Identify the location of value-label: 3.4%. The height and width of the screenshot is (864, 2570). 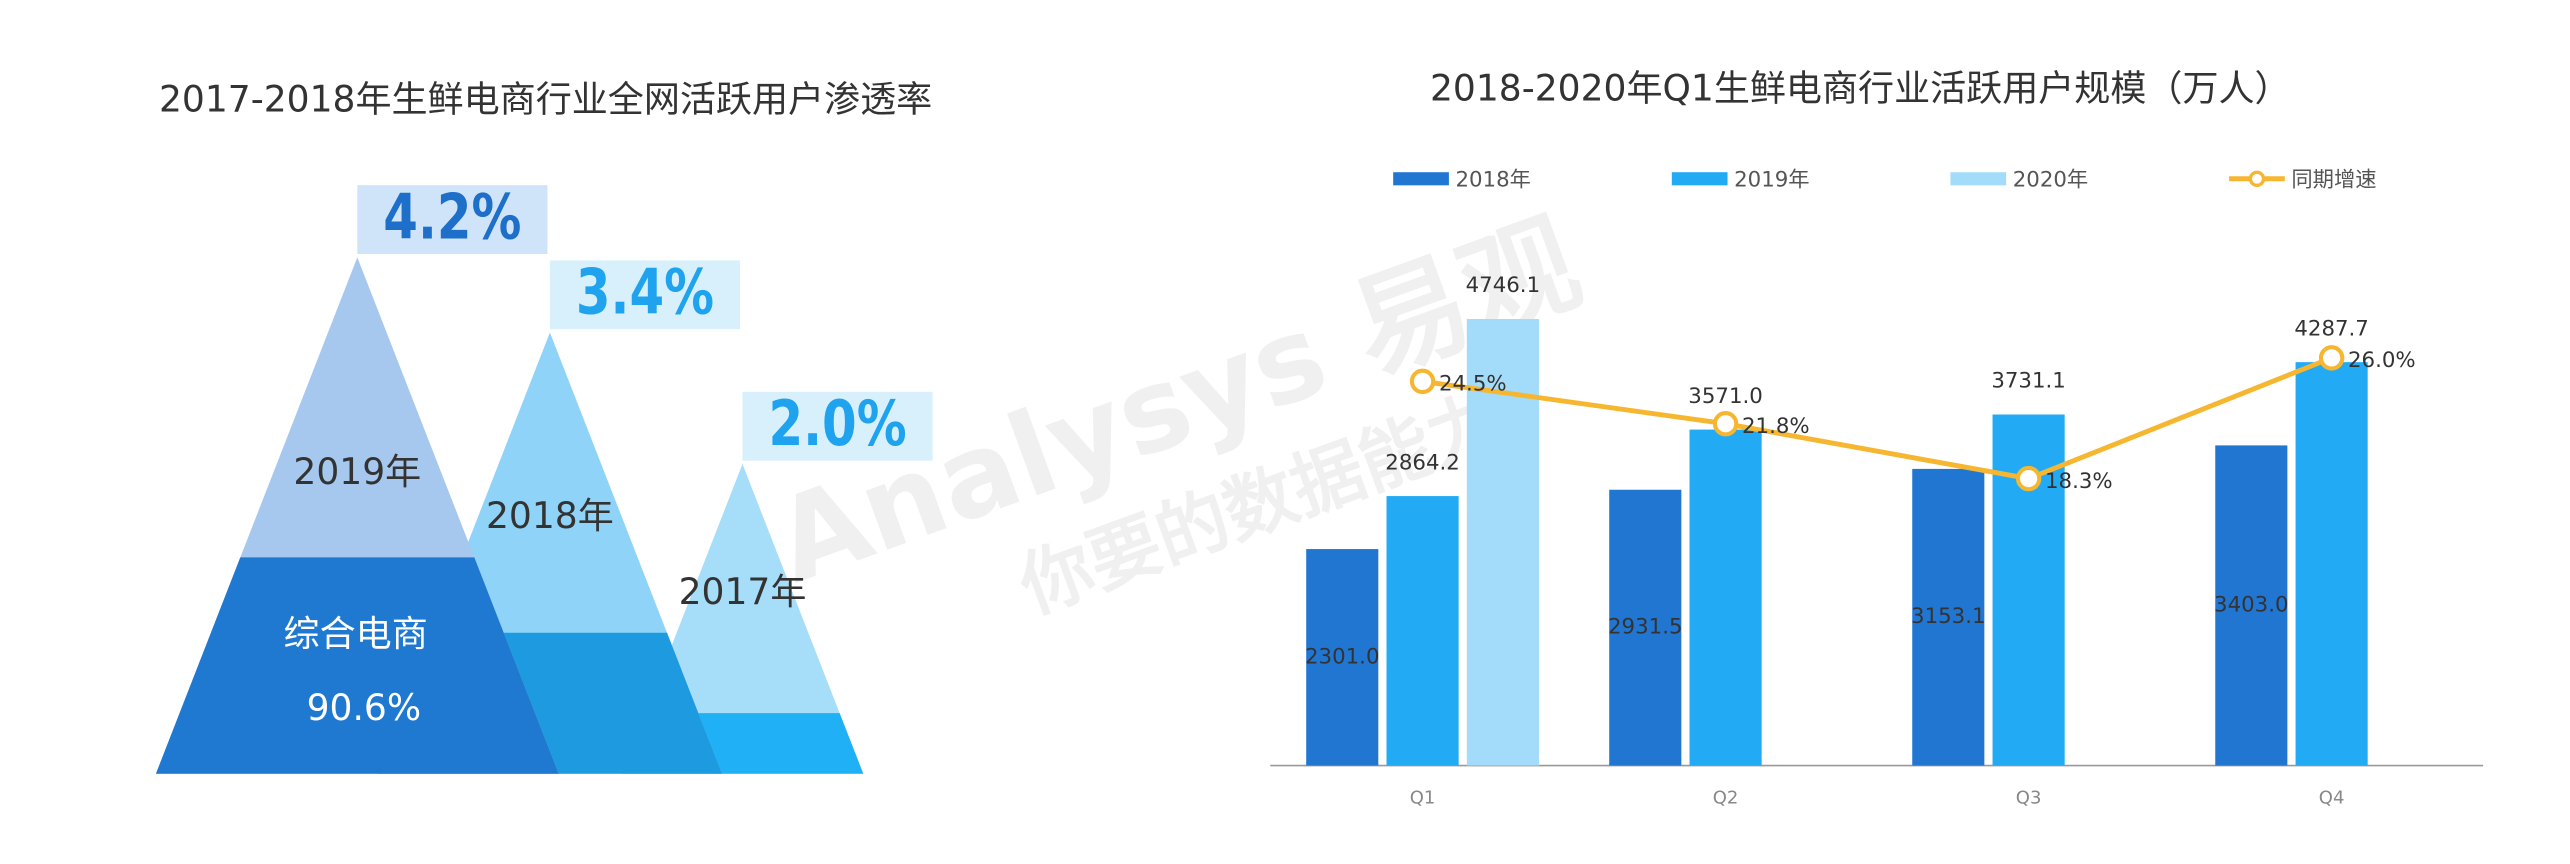
(645, 293).